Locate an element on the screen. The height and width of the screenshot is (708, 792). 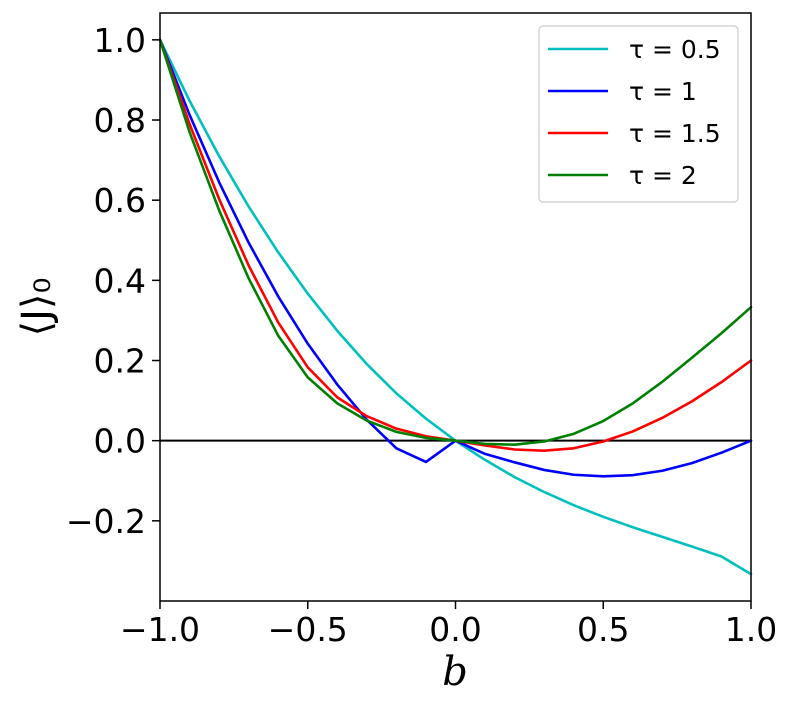
y-tick-label: 0.2 is located at coordinates (120, 361).